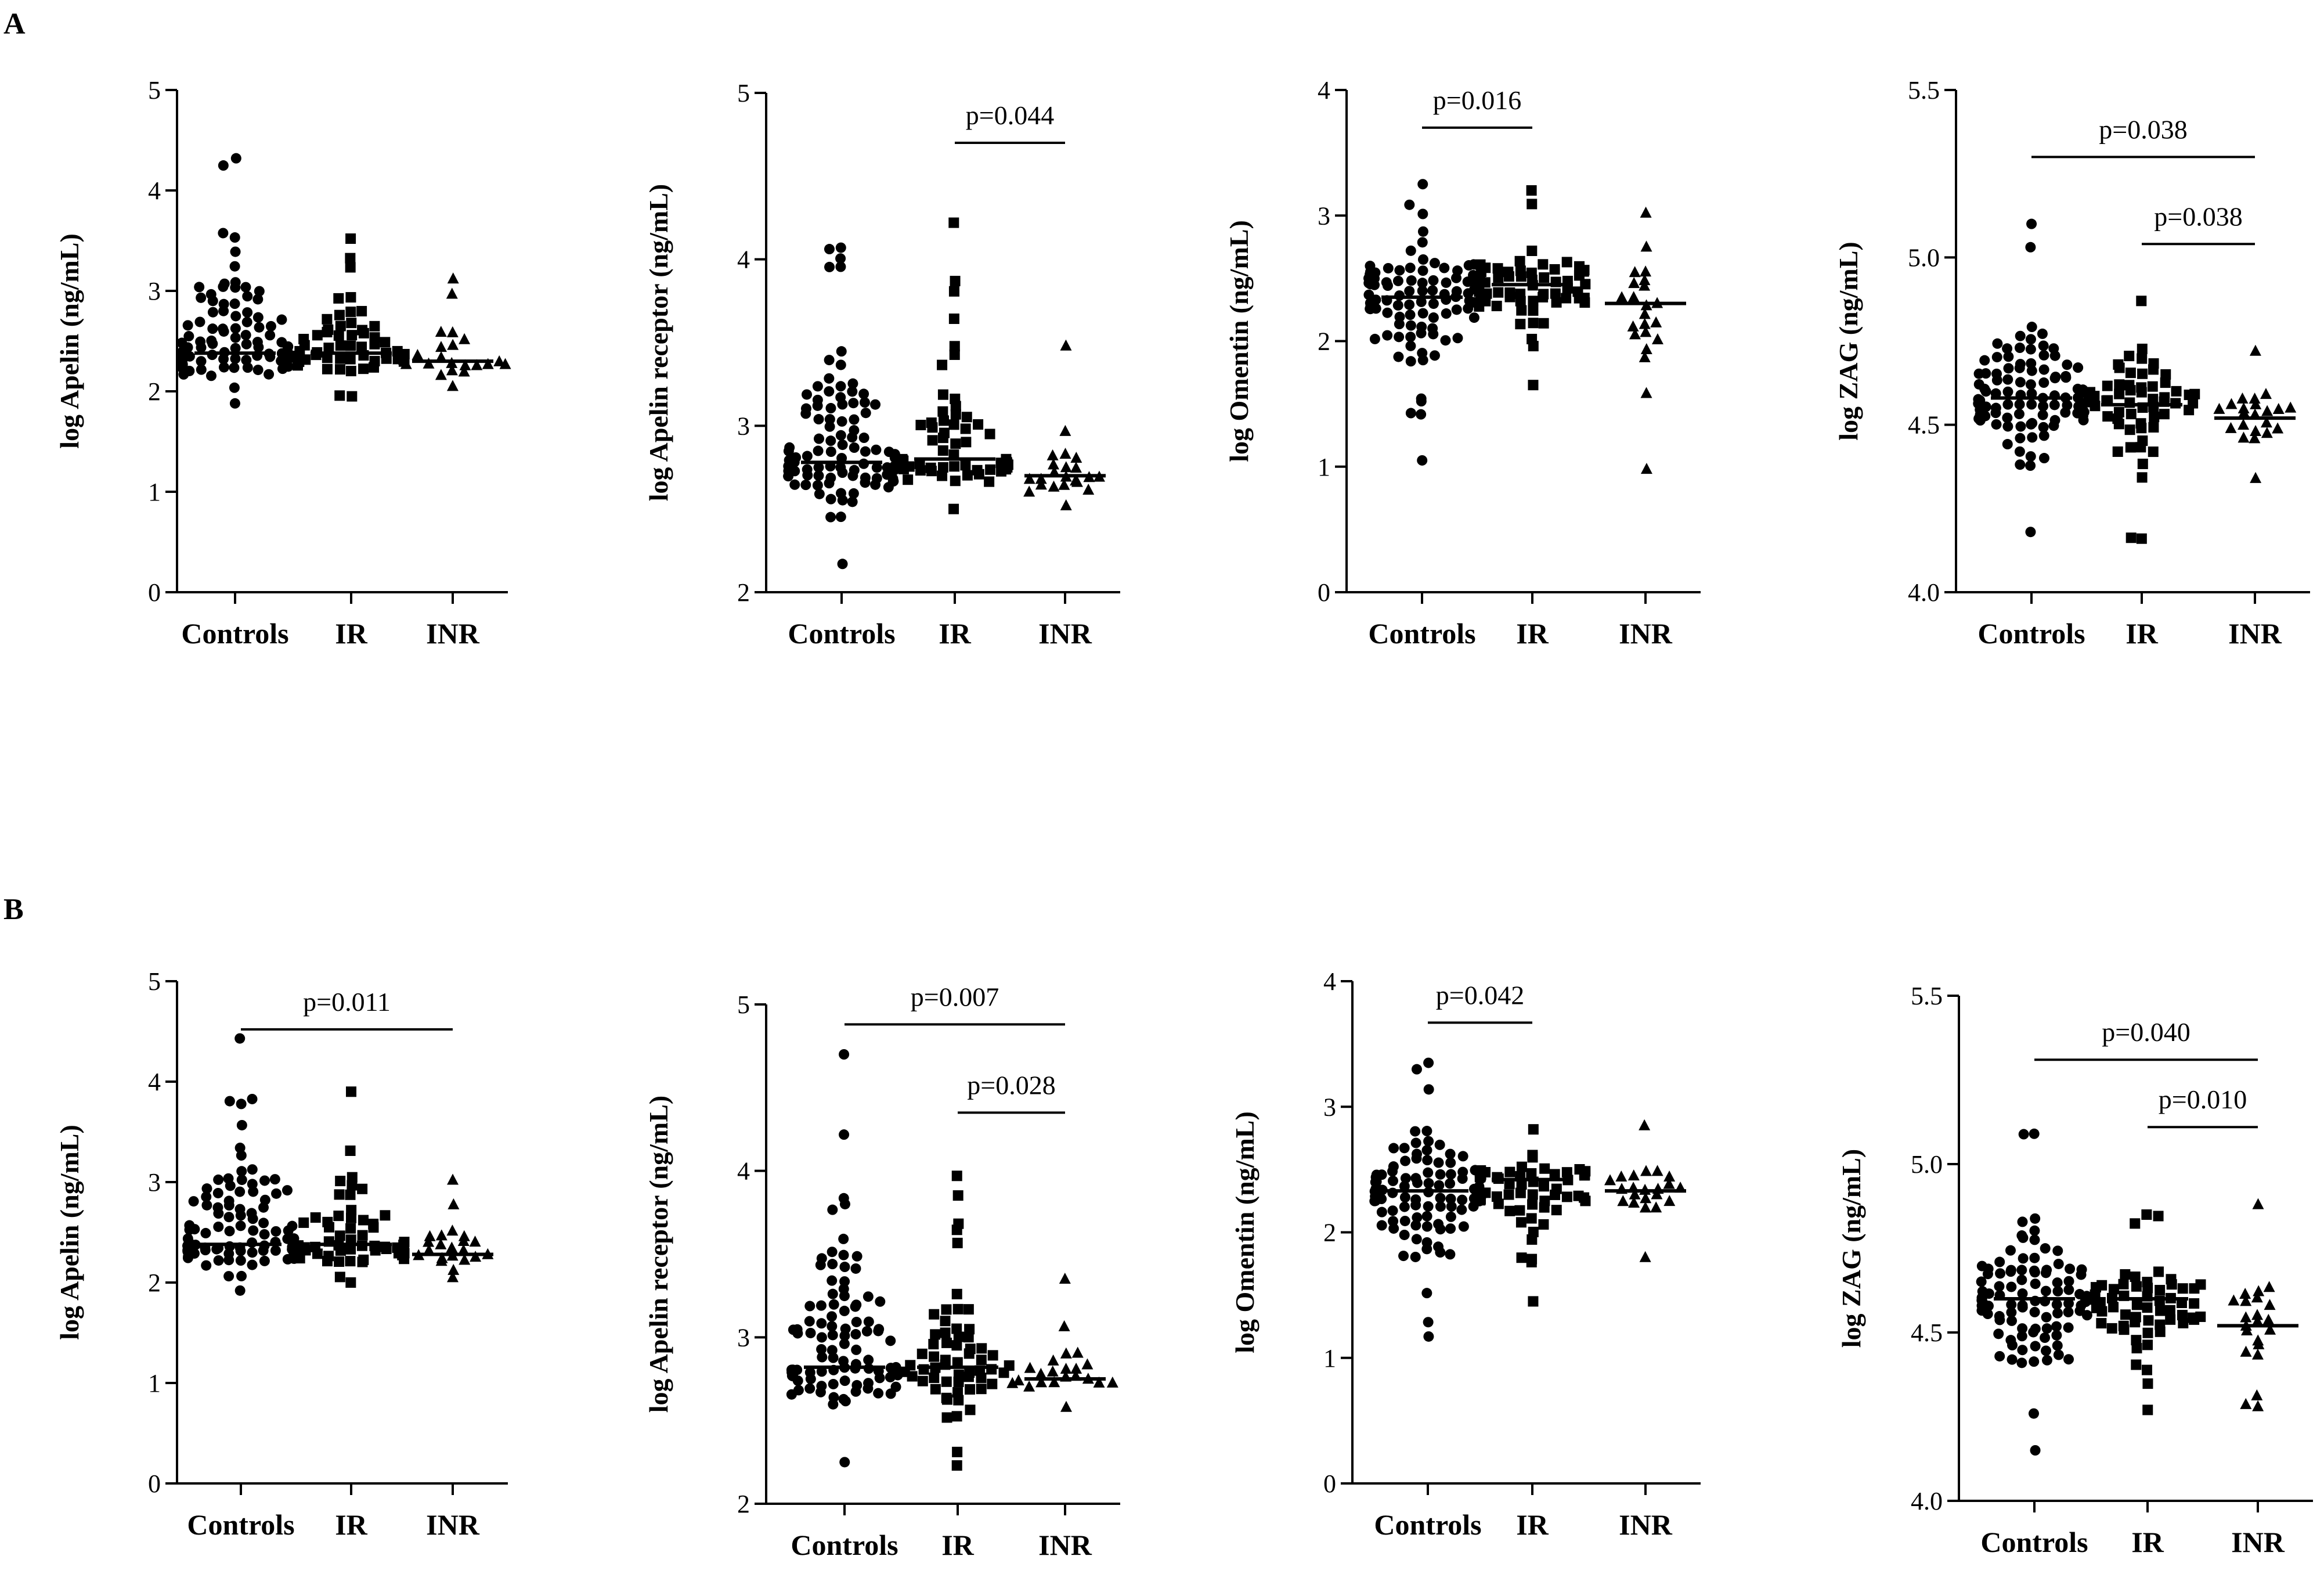 The image size is (2324, 1574). What do you see at coordinates (957, 1545) in the screenshot?
I see `category-label: IR` at bounding box center [957, 1545].